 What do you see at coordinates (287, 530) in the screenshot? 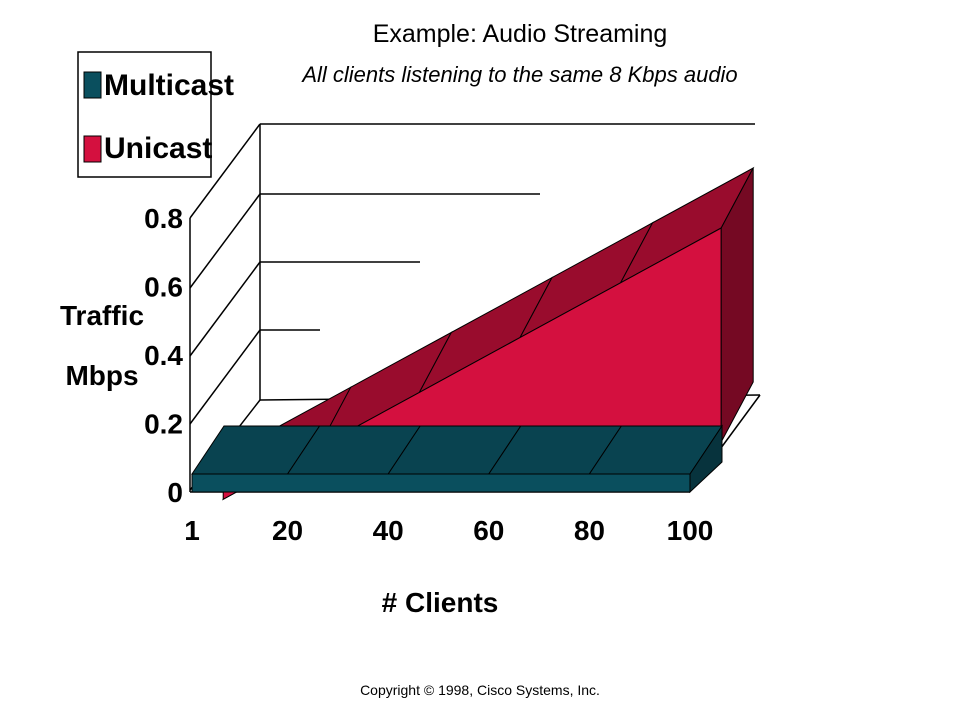
I see `x-tick-label: 20` at bounding box center [287, 530].